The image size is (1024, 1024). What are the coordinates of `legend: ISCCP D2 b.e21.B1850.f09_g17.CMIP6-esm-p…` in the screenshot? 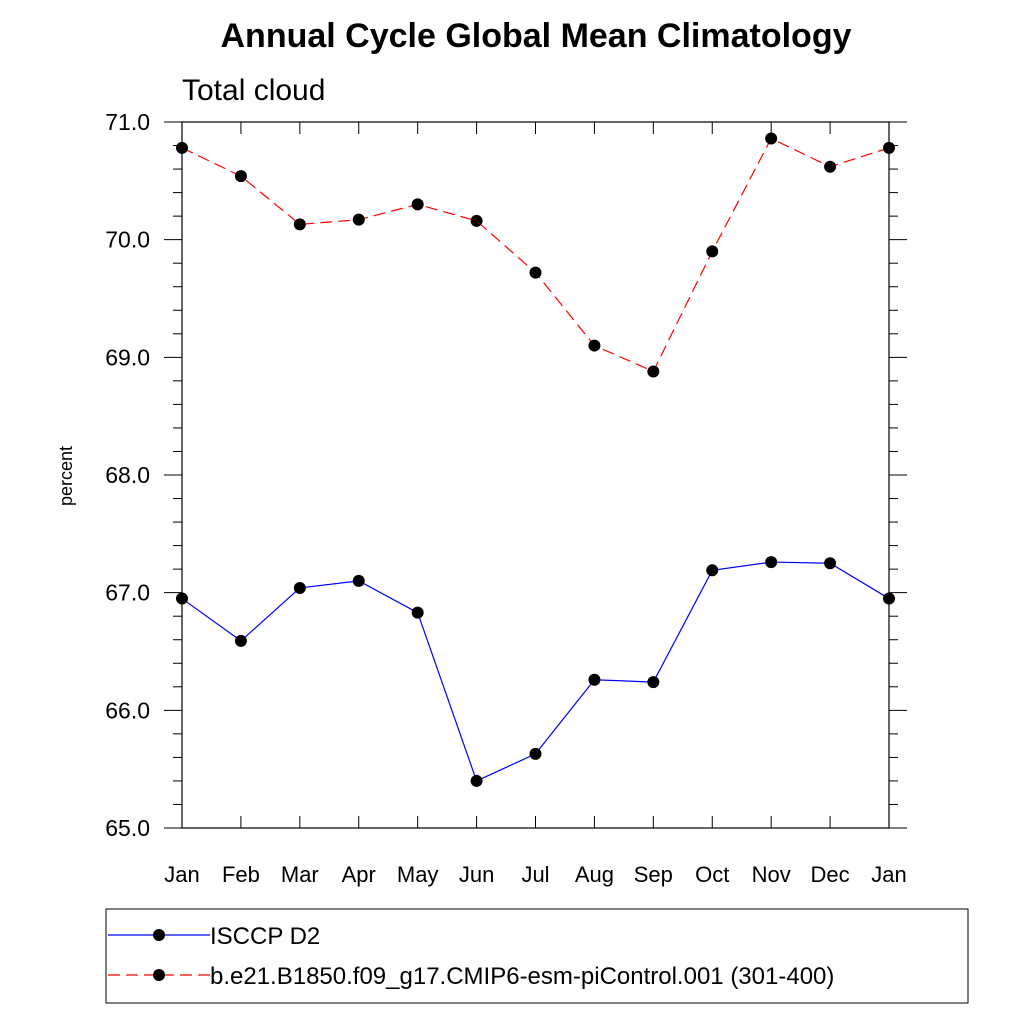 It's located at (537, 956).